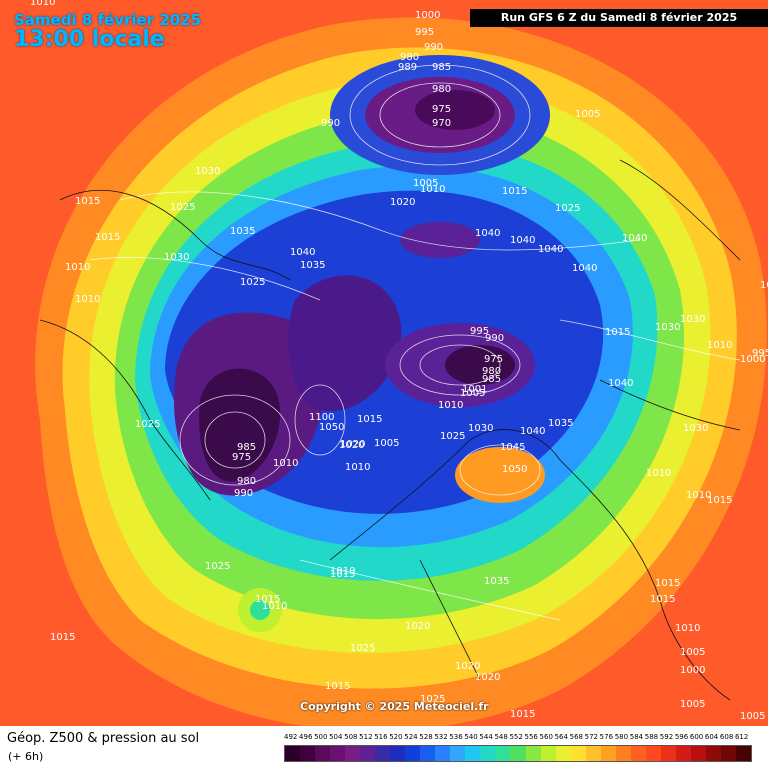 This screenshot has width=768, height=768. What do you see at coordinates (330, 123) in the screenshot?
I see `isobar-label: 990` at bounding box center [330, 123].